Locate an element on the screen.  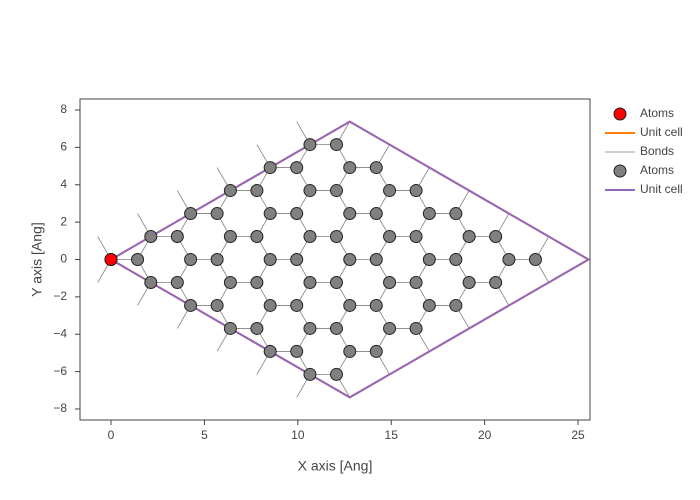
x-tick-label: 5 is located at coordinates (204, 435).